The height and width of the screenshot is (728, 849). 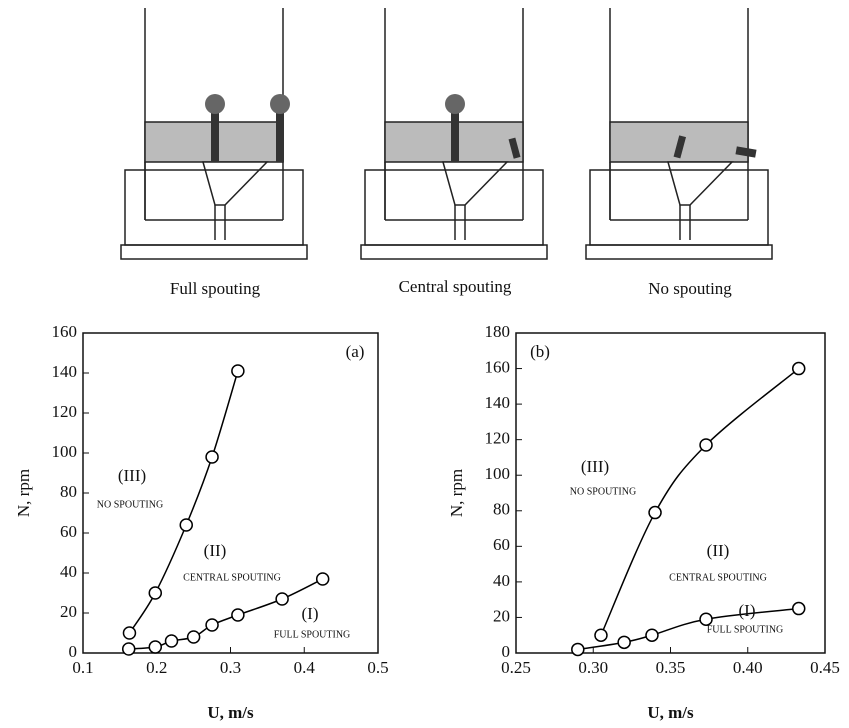 I want to click on caption: Full spouting, so click(x=215, y=288).